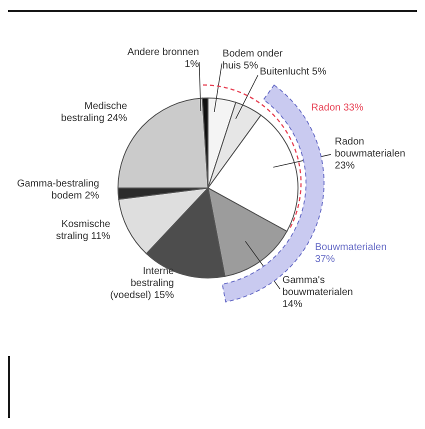 The image size is (425, 429). I want to click on slice-label: Kosmische straling 11%, so click(83, 230).